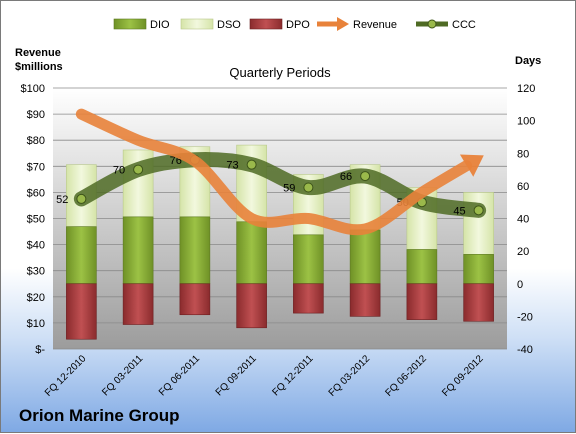 Image resolution: width=576 pixels, height=434 pixels. Describe the element at coordinates (179, 375) in the screenshot. I see `category-label: FQ 06-2011` at that location.